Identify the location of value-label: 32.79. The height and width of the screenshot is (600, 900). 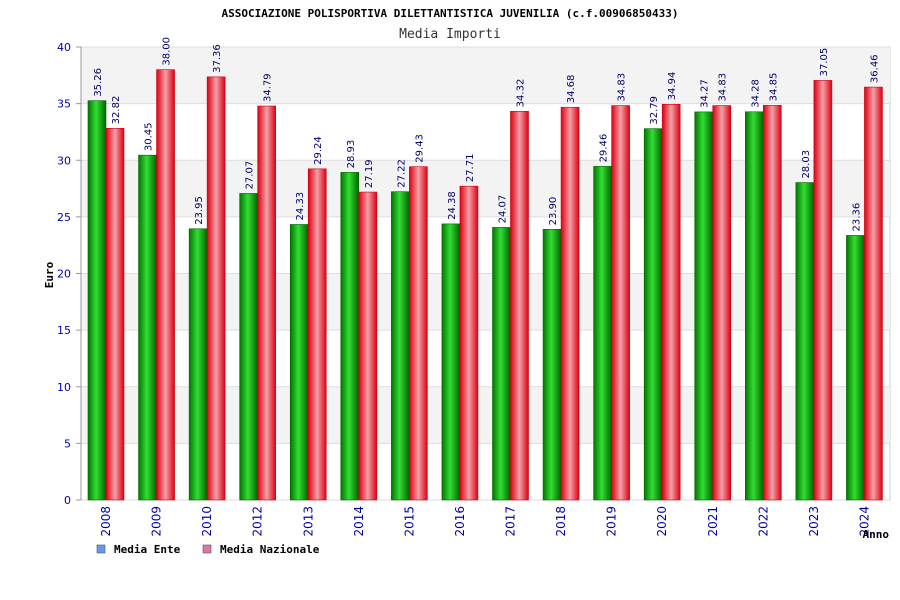
(654, 110).